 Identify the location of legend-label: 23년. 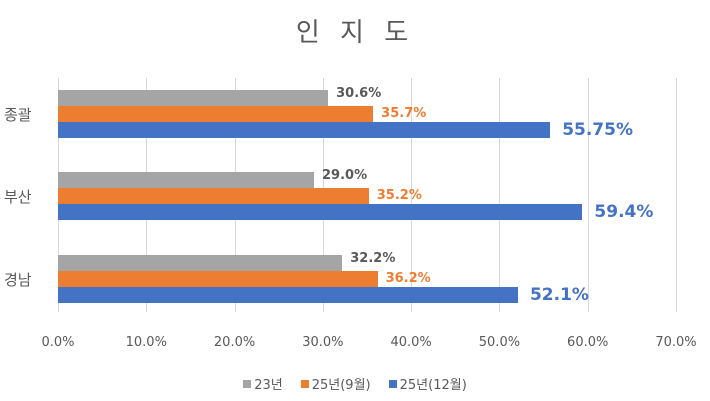
(268, 385).